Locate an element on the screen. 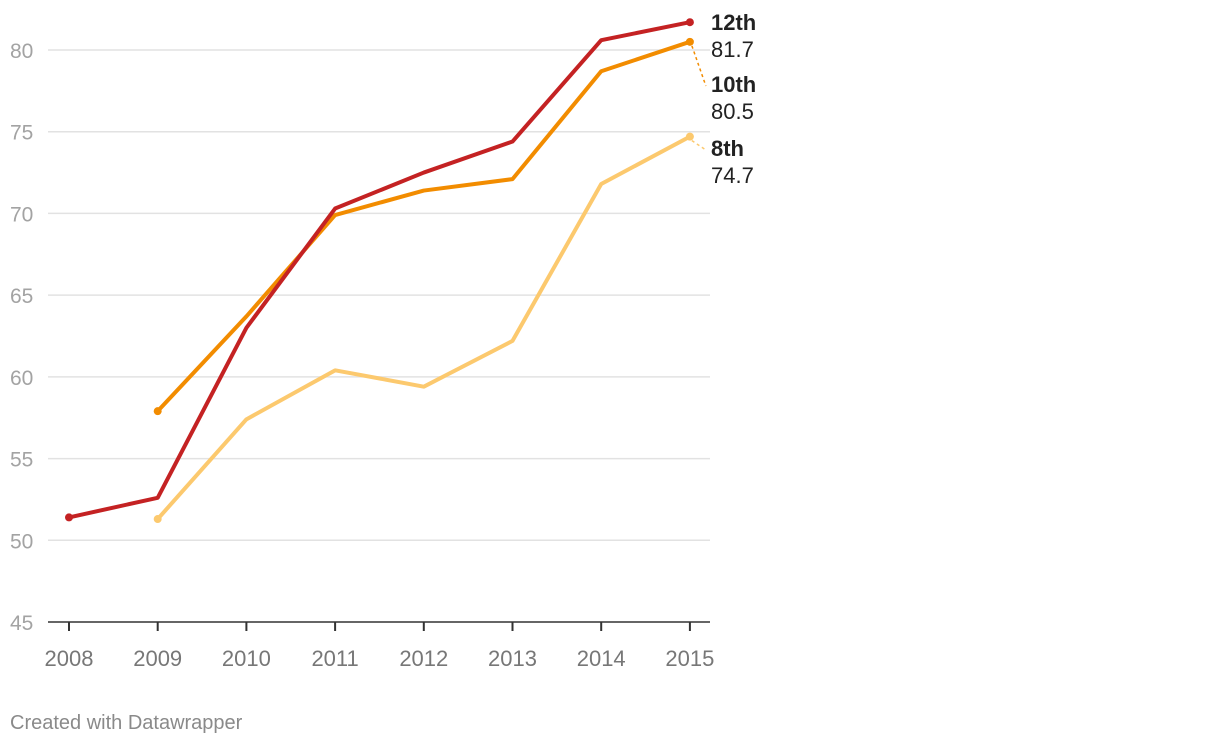 This screenshot has width=1220, height=748. x-tick-label: 2012 is located at coordinates (423, 658).